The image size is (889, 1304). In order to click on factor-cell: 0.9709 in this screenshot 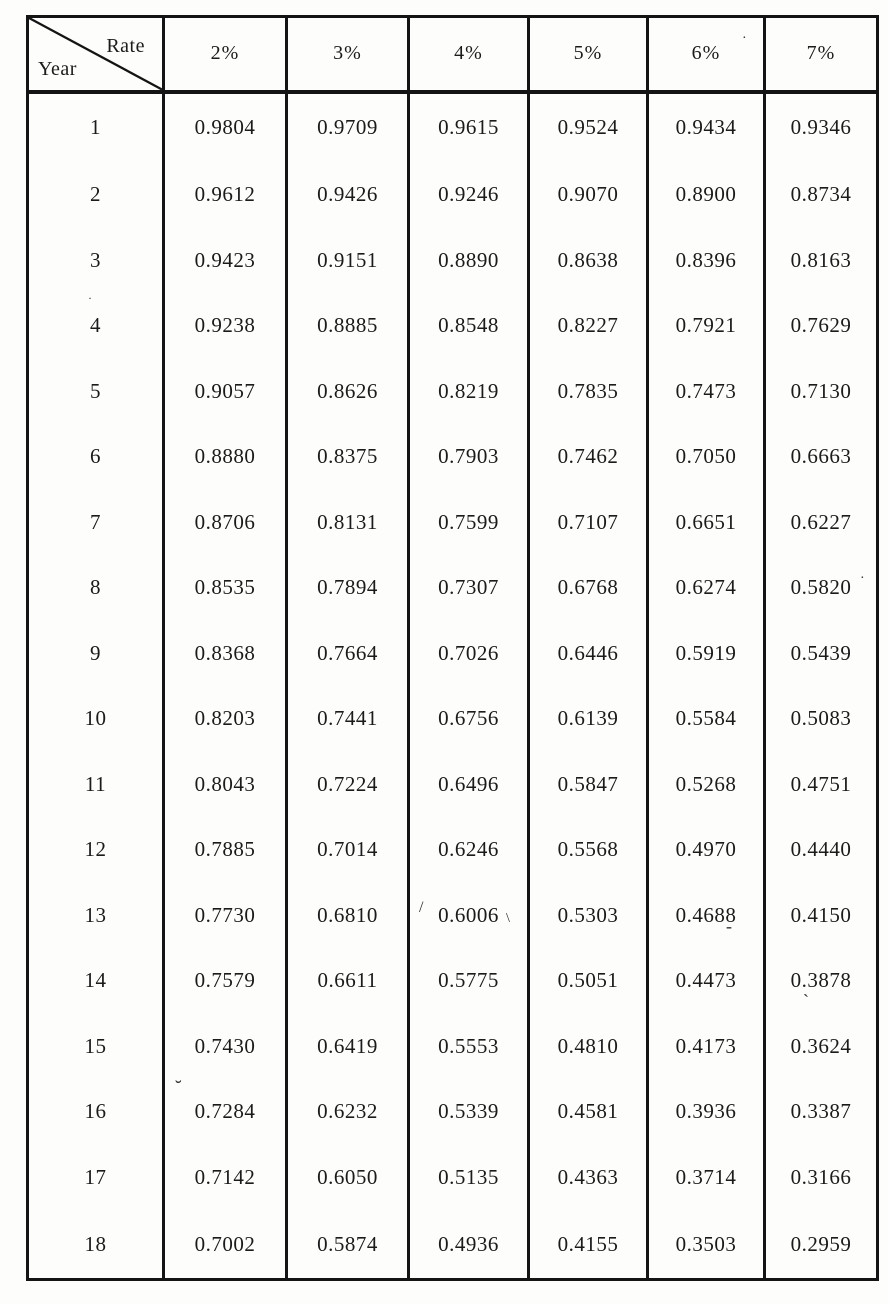, I will do `click(347, 126)`.